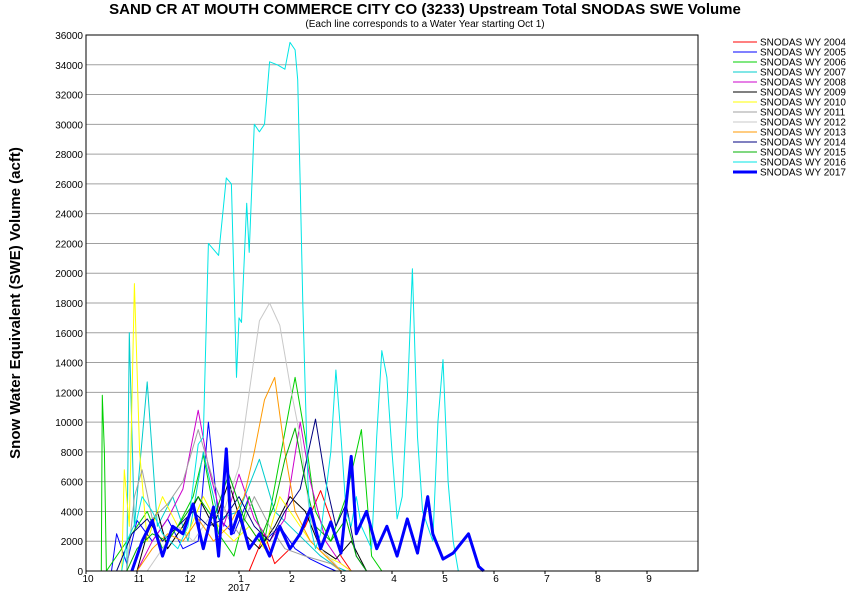 This screenshot has width=850, height=600. Describe the element at coordinates (343, 579) in the screenshot. I see `x-tick-label: 3` at that location.